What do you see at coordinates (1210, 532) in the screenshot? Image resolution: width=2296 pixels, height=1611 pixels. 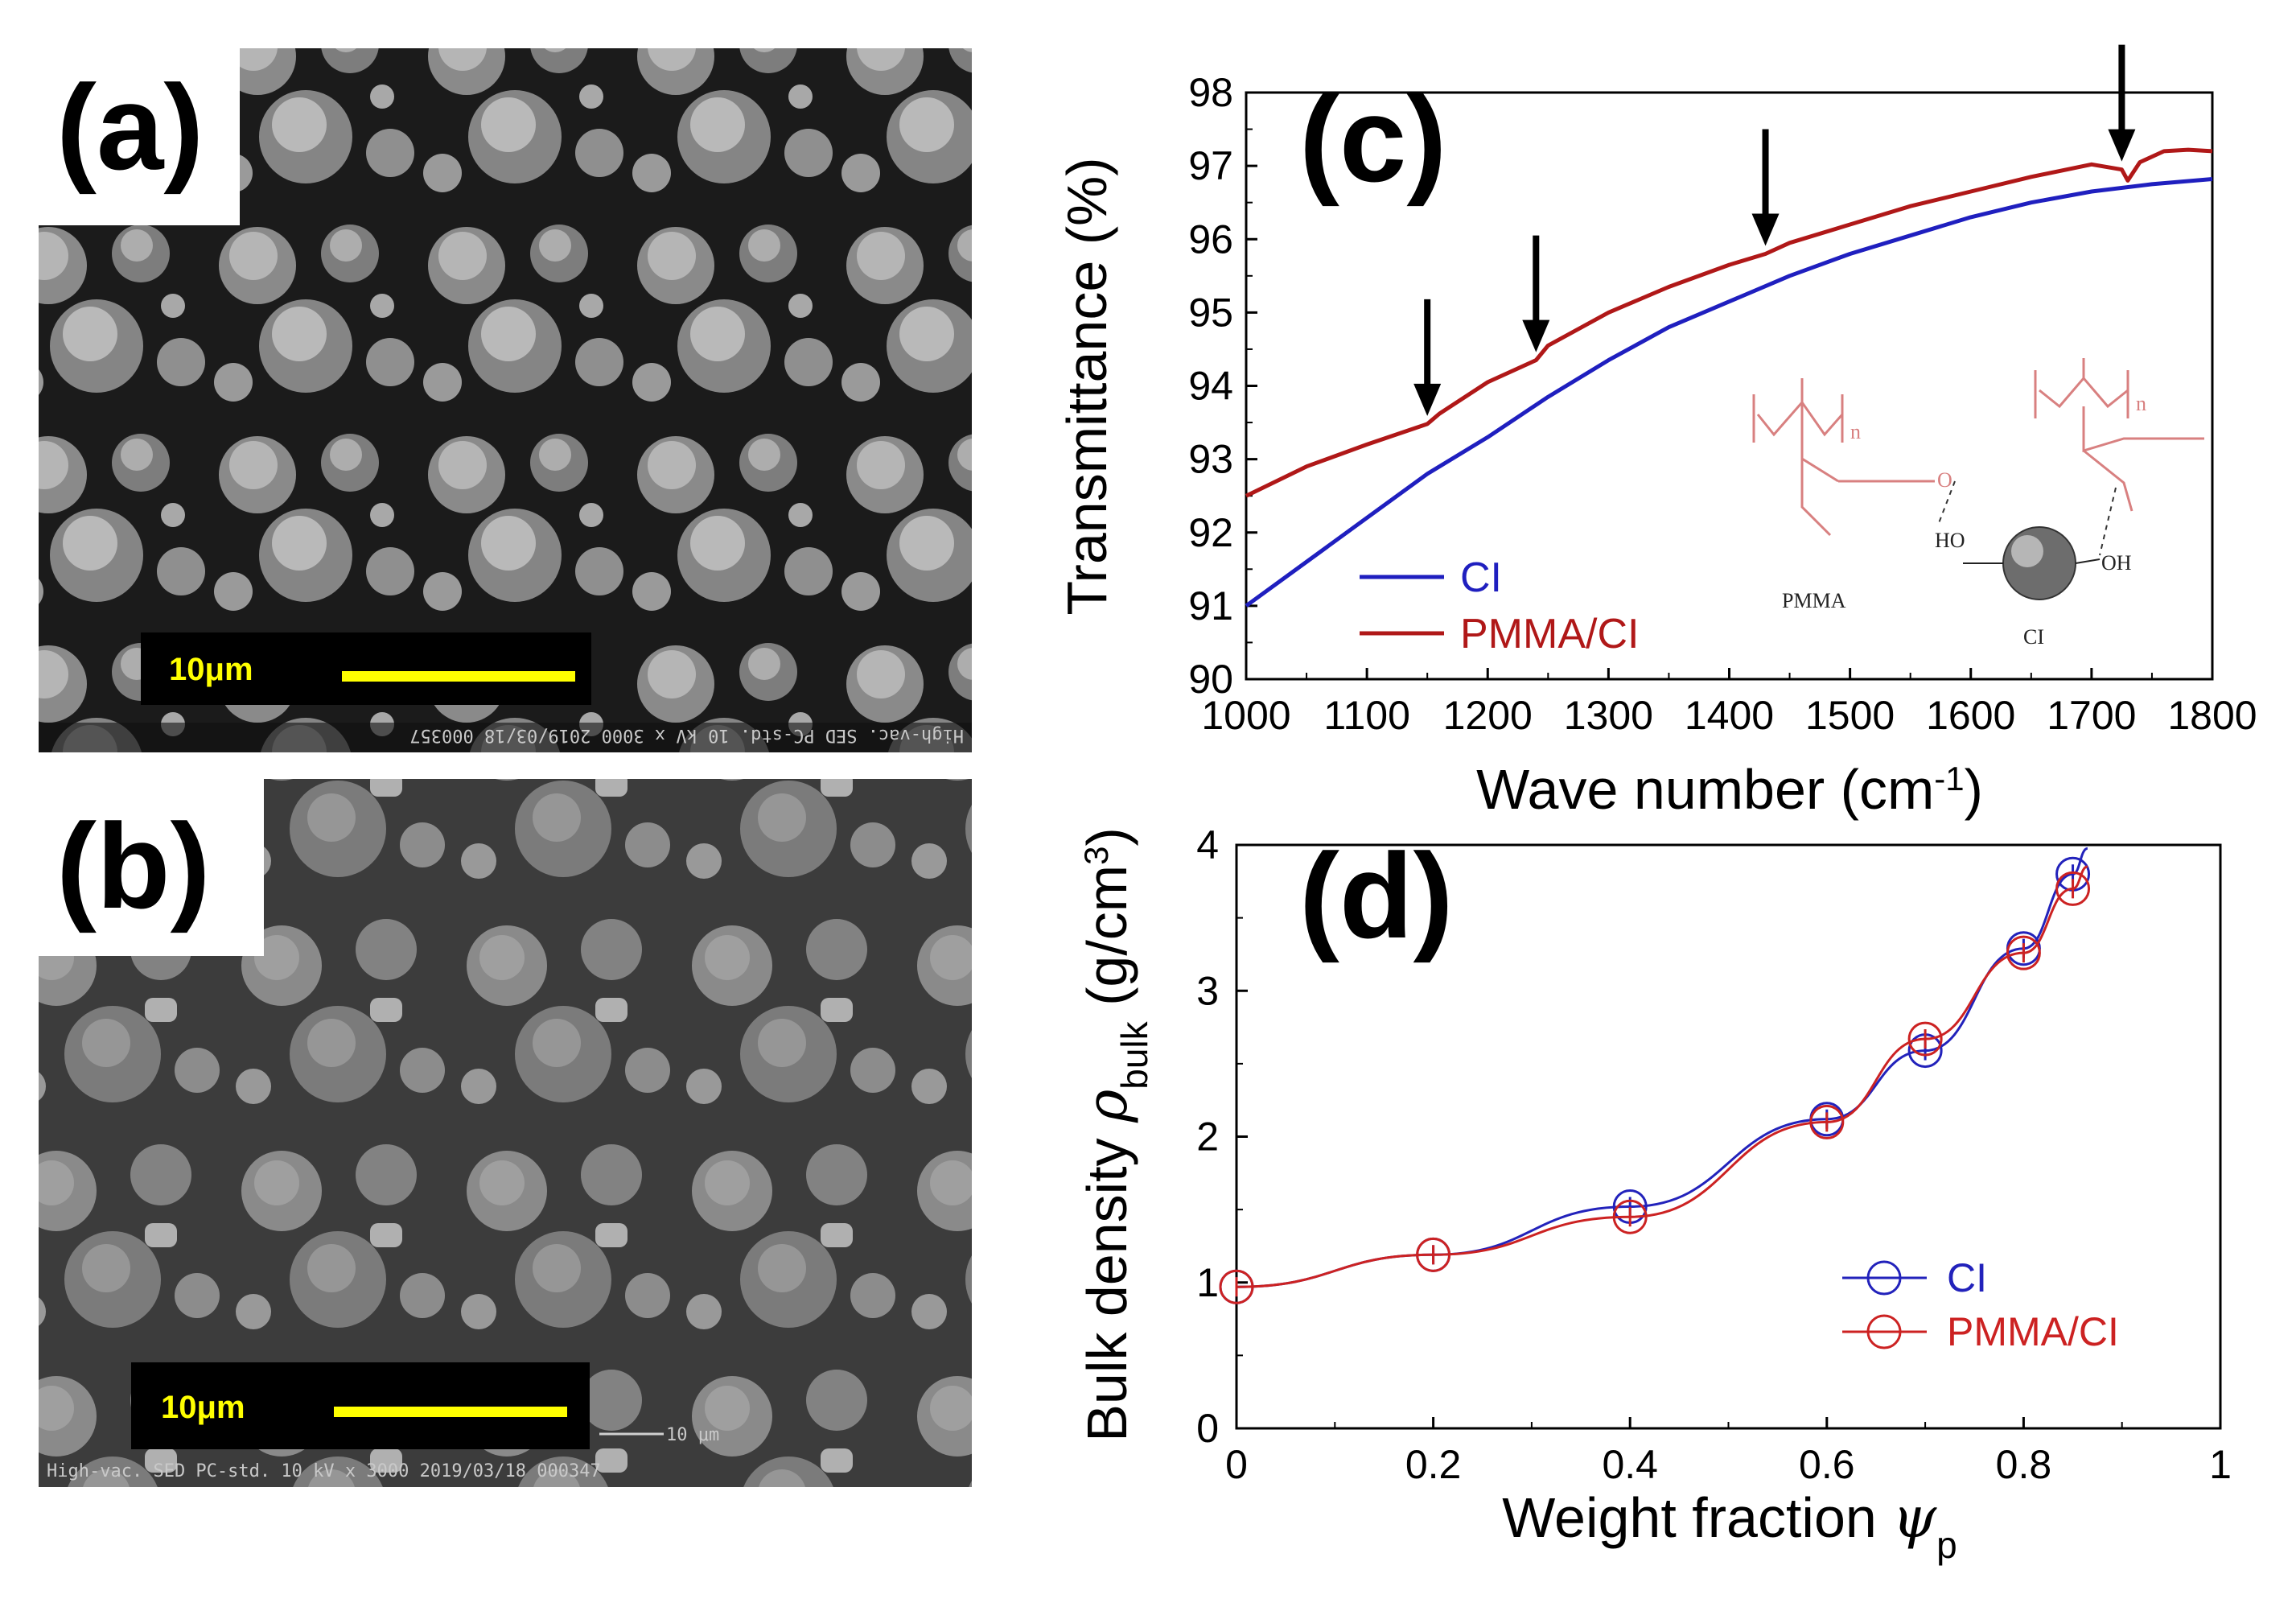 I see `y-tick-label-c-2: 92` at bounding box center [1210, 532].